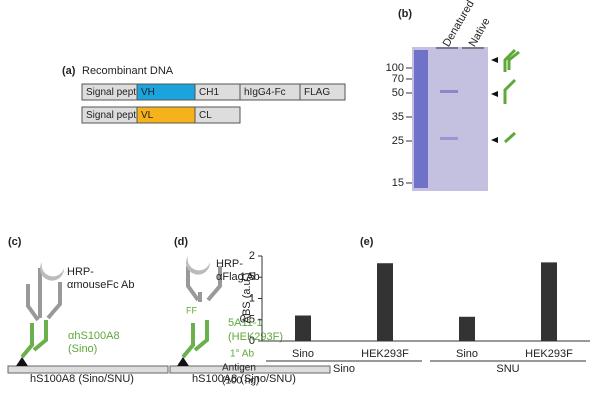 The height and width of the screenshot is (396, 606). I want to click on label: (HEK293F), so click(255, 337).